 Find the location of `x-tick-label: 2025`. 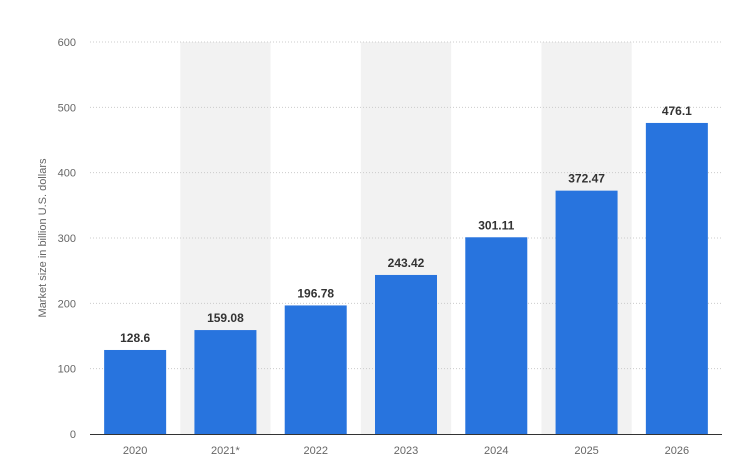

x-tick-label: 2025 is located at coordinates (586, 451).